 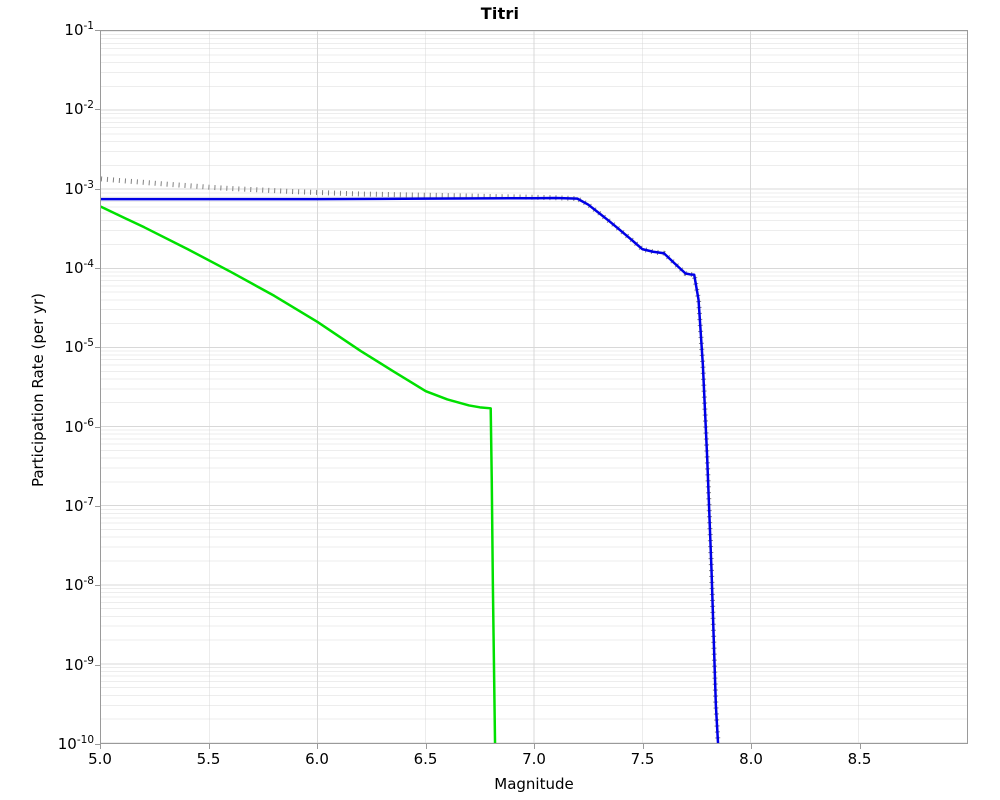 What do you see at coordinates (751, 759) in the screenshot?
I see `x-tick-label: 8.0` at bounding box center [751, 759].